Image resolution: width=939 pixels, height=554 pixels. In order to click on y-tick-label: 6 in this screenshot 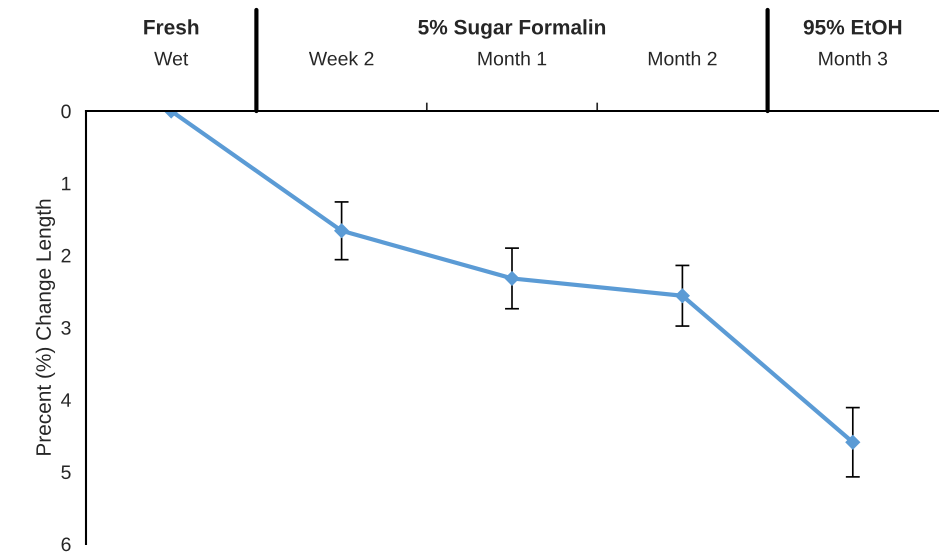, I will do `click(66, 544)`.